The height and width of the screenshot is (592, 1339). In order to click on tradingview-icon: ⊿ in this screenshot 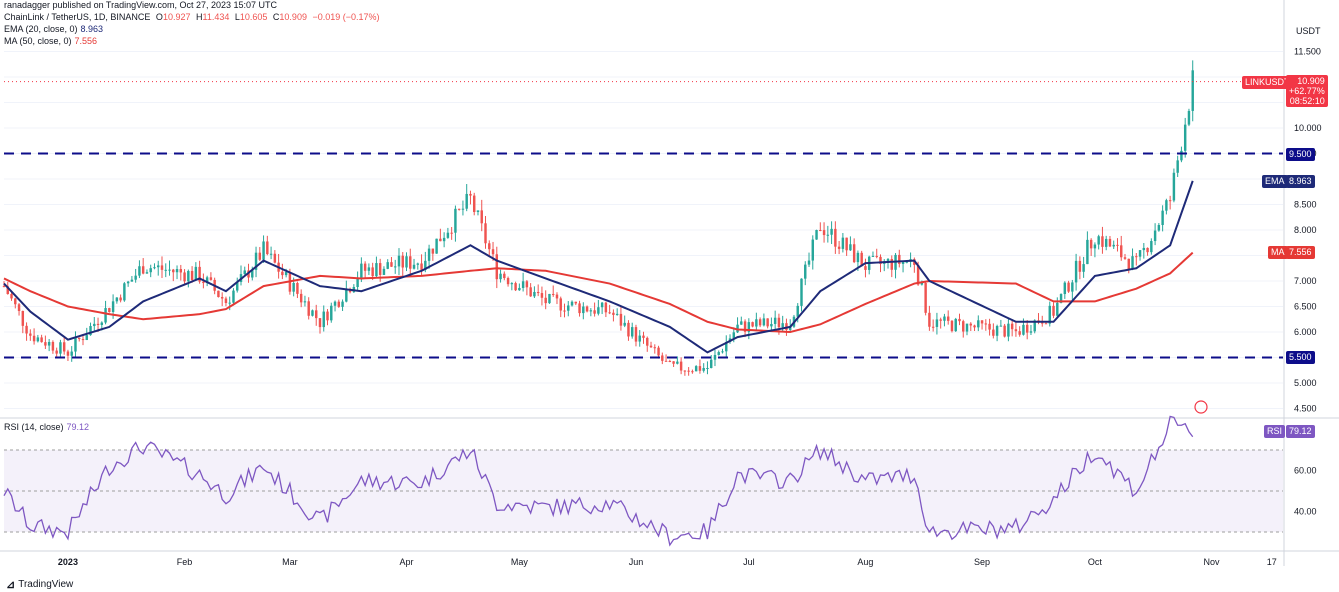, I will do `click(11, 585)`.